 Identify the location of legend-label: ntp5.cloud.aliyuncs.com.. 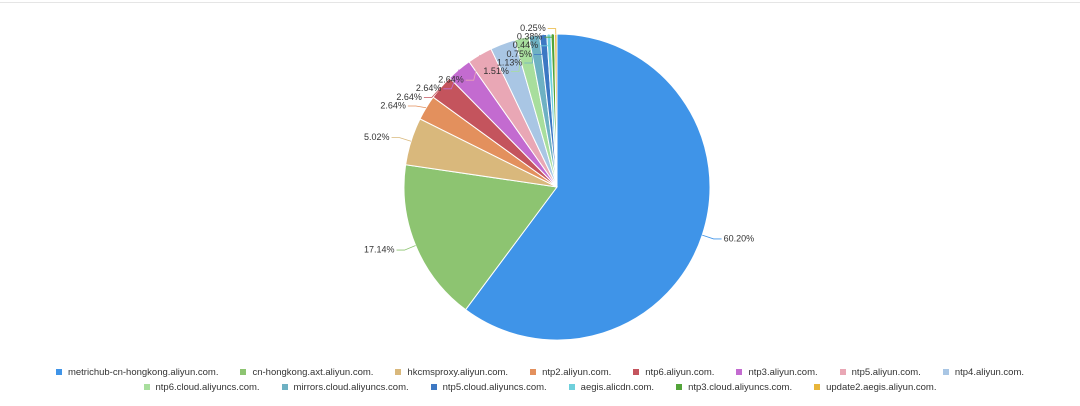
(494, 387).